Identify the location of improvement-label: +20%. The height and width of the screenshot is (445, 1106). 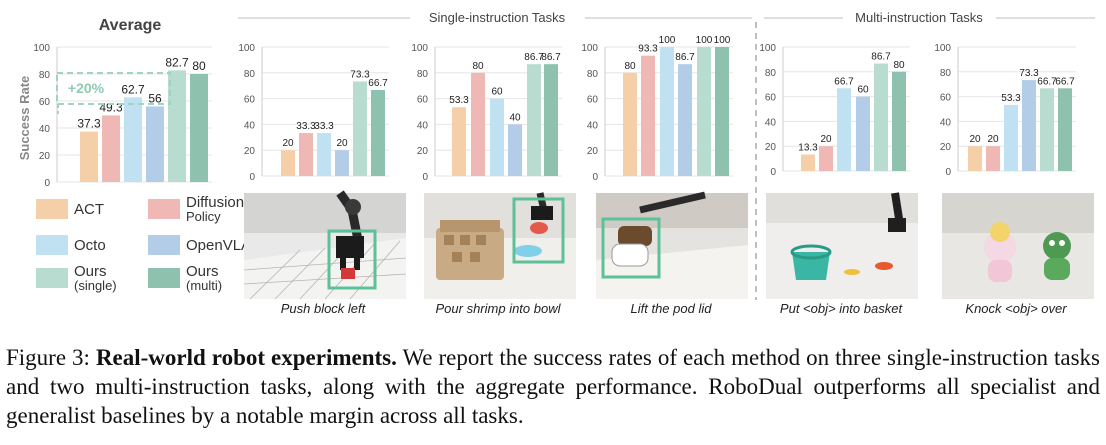
(86, 88).